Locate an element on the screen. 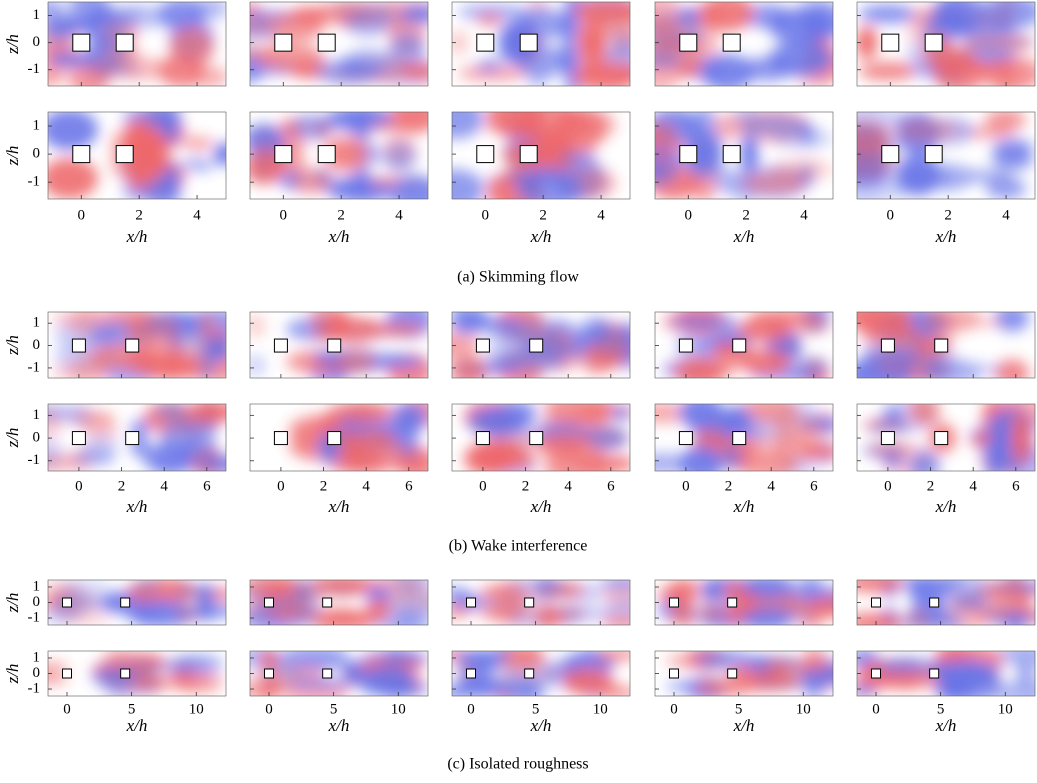  caption: (a) Skimming flow is located at coordinates (518, 277).